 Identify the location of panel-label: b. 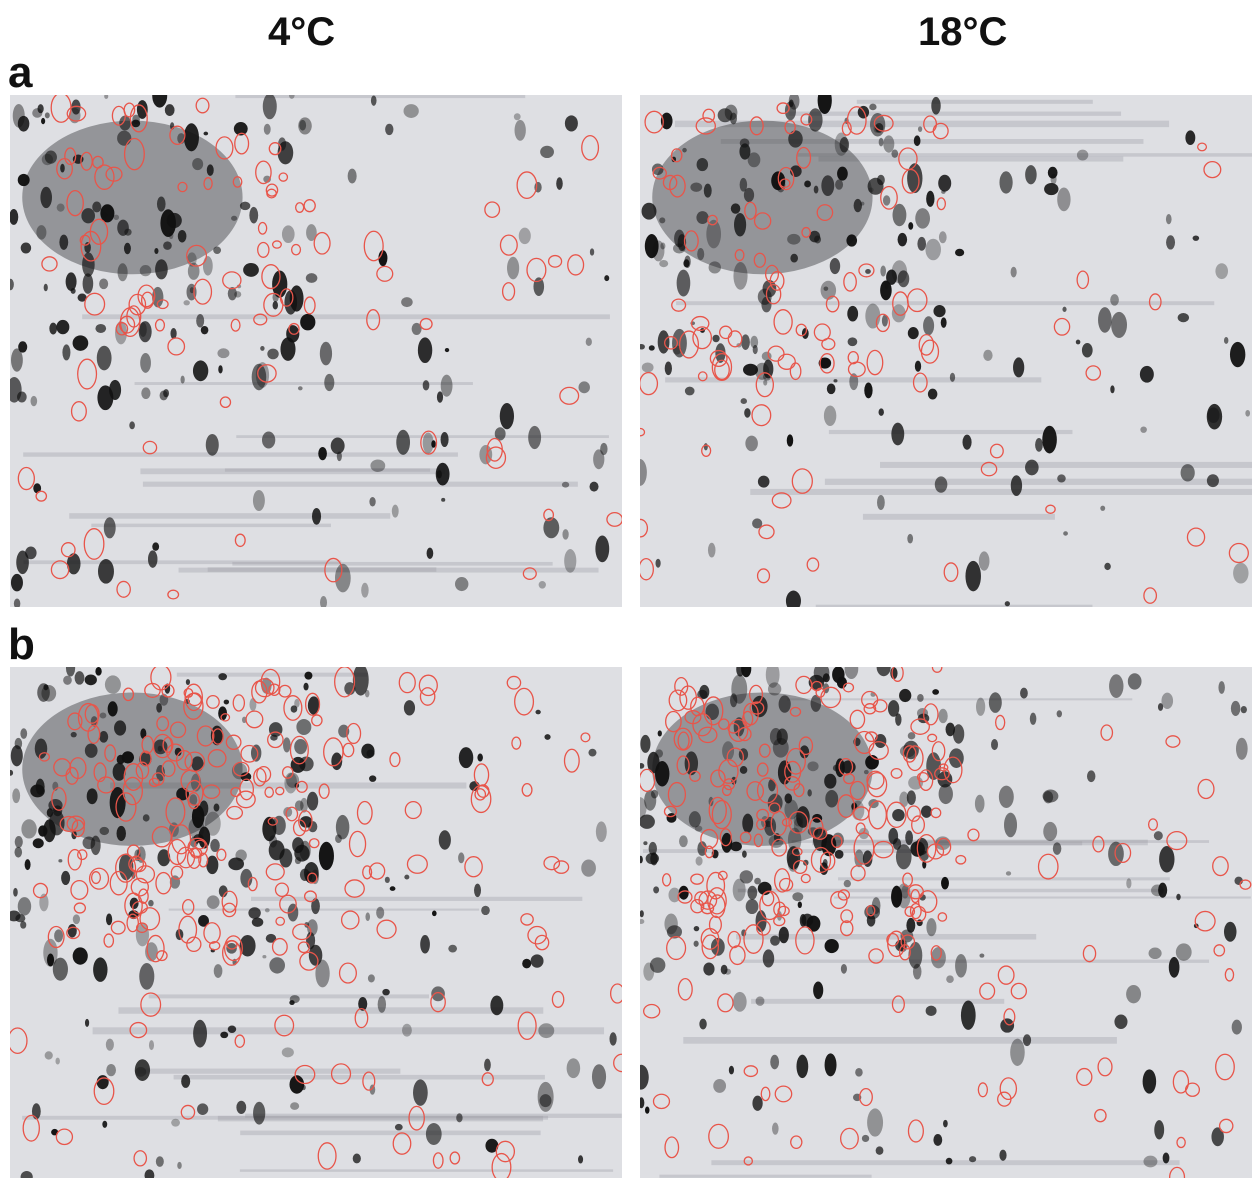
(21, 644).